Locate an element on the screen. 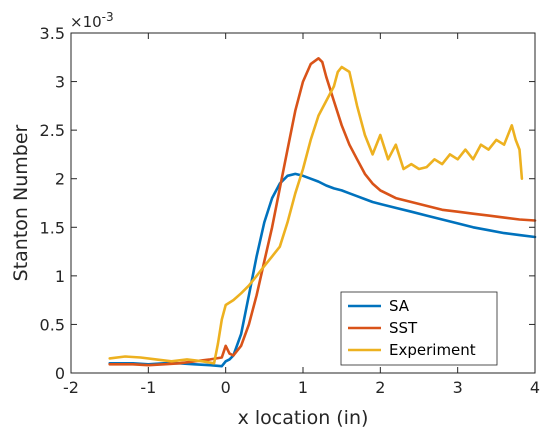 Image resolution: width=550 pixels, height=438 pixels. legend-label-sst: SST is located at coordinates (403, 328).